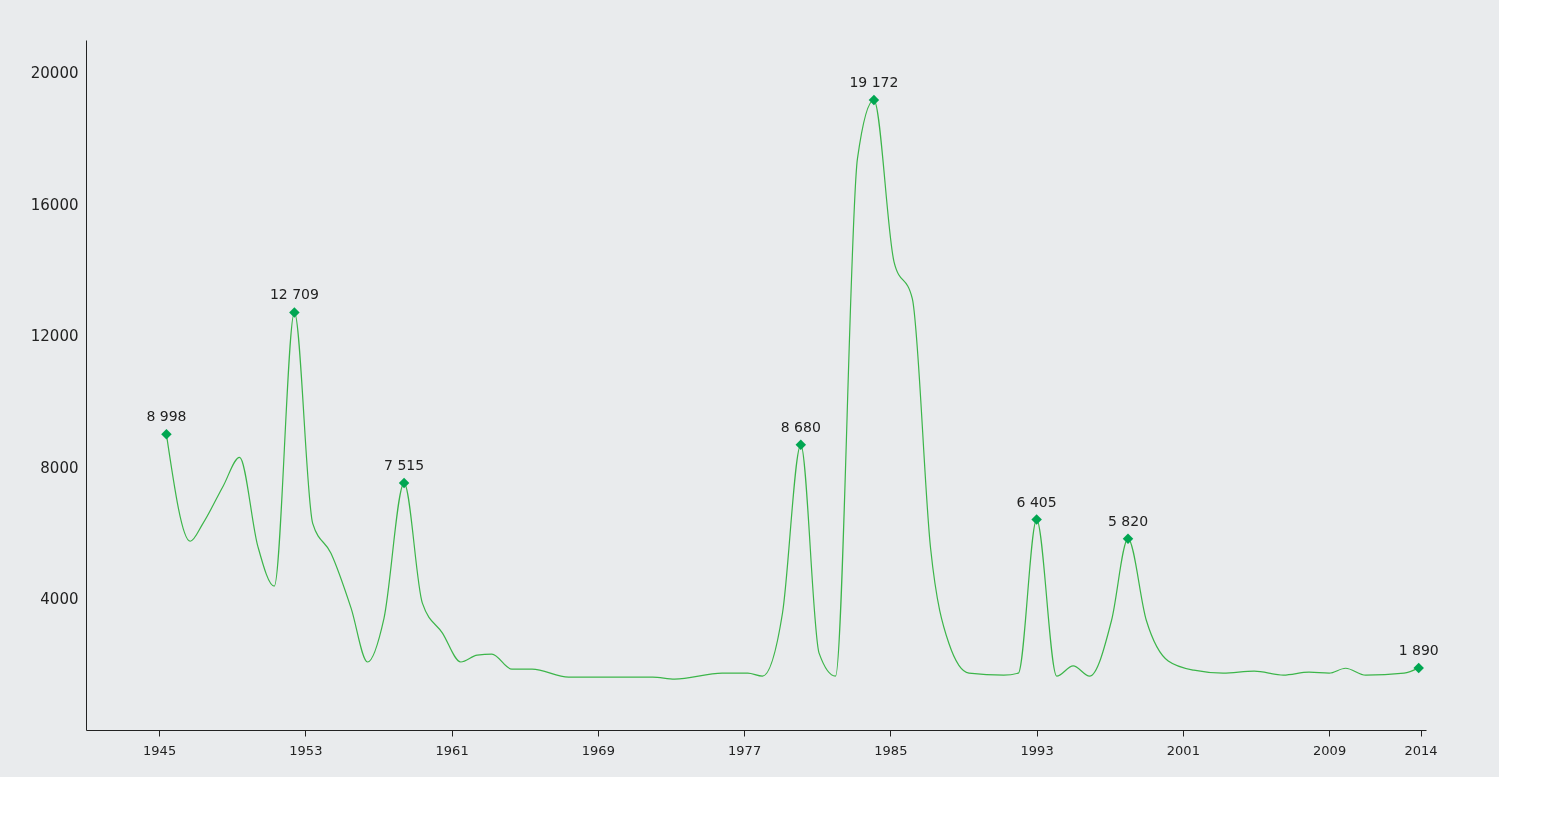  What do you see at coordinates (1183, 750) in the screenshot?
I see `x-tick-label: 2001` at bounding box center [1183, 750].